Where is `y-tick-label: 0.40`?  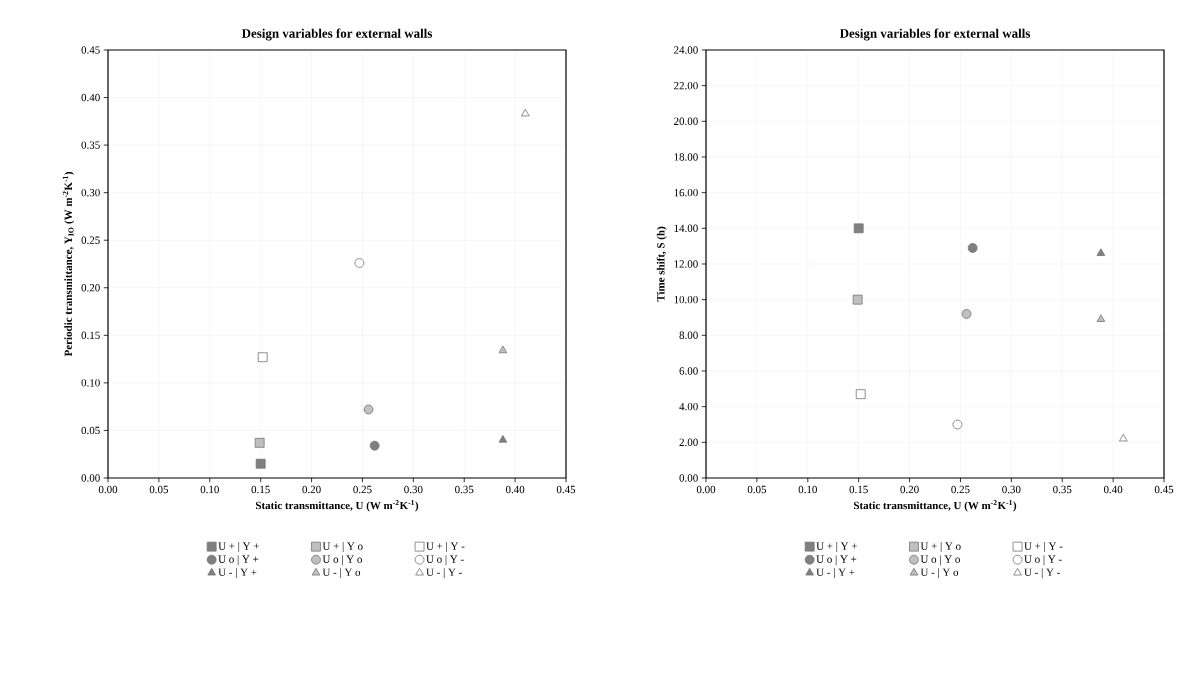
y-tick-label: 0.40 is located at coordinates (90, 97).